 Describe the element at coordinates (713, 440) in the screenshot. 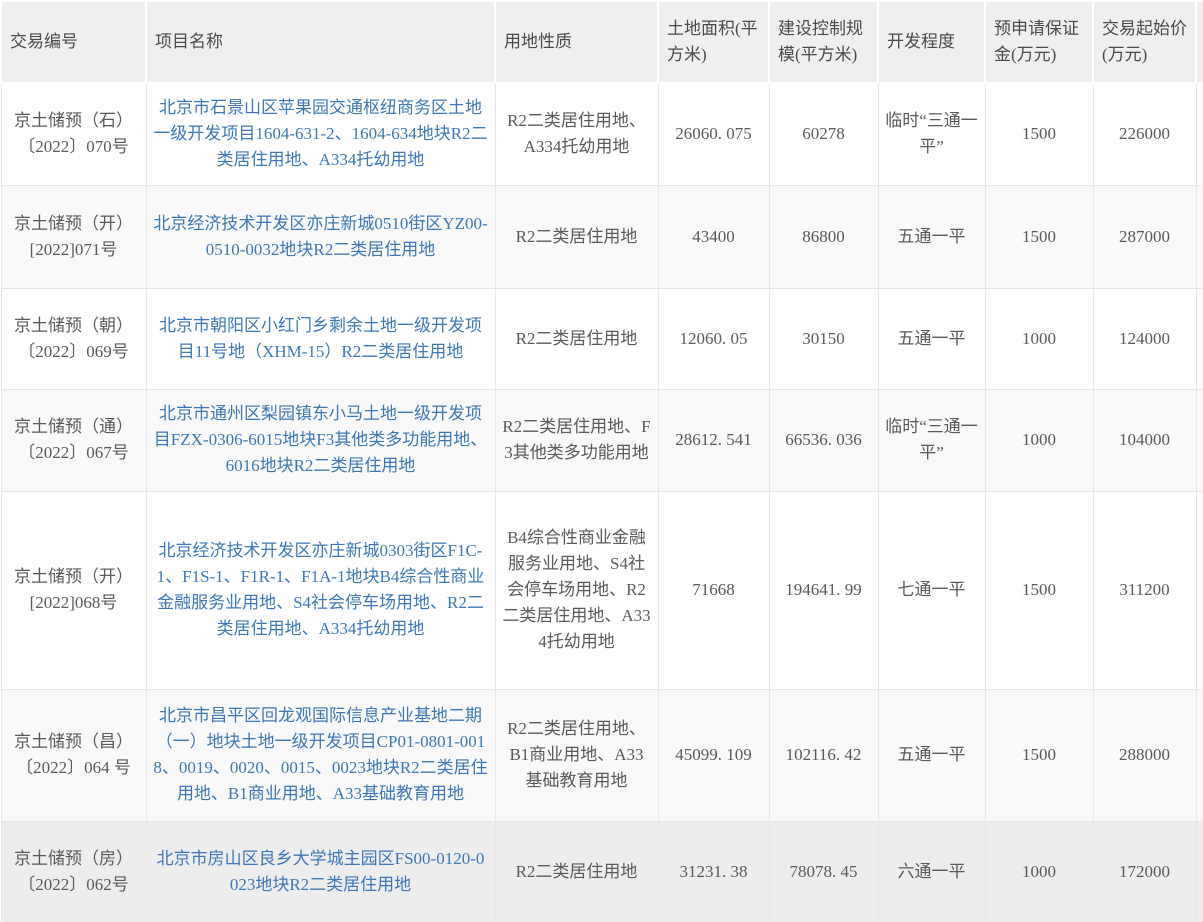

I see `land-area-cell: 28612. 541` at that location.